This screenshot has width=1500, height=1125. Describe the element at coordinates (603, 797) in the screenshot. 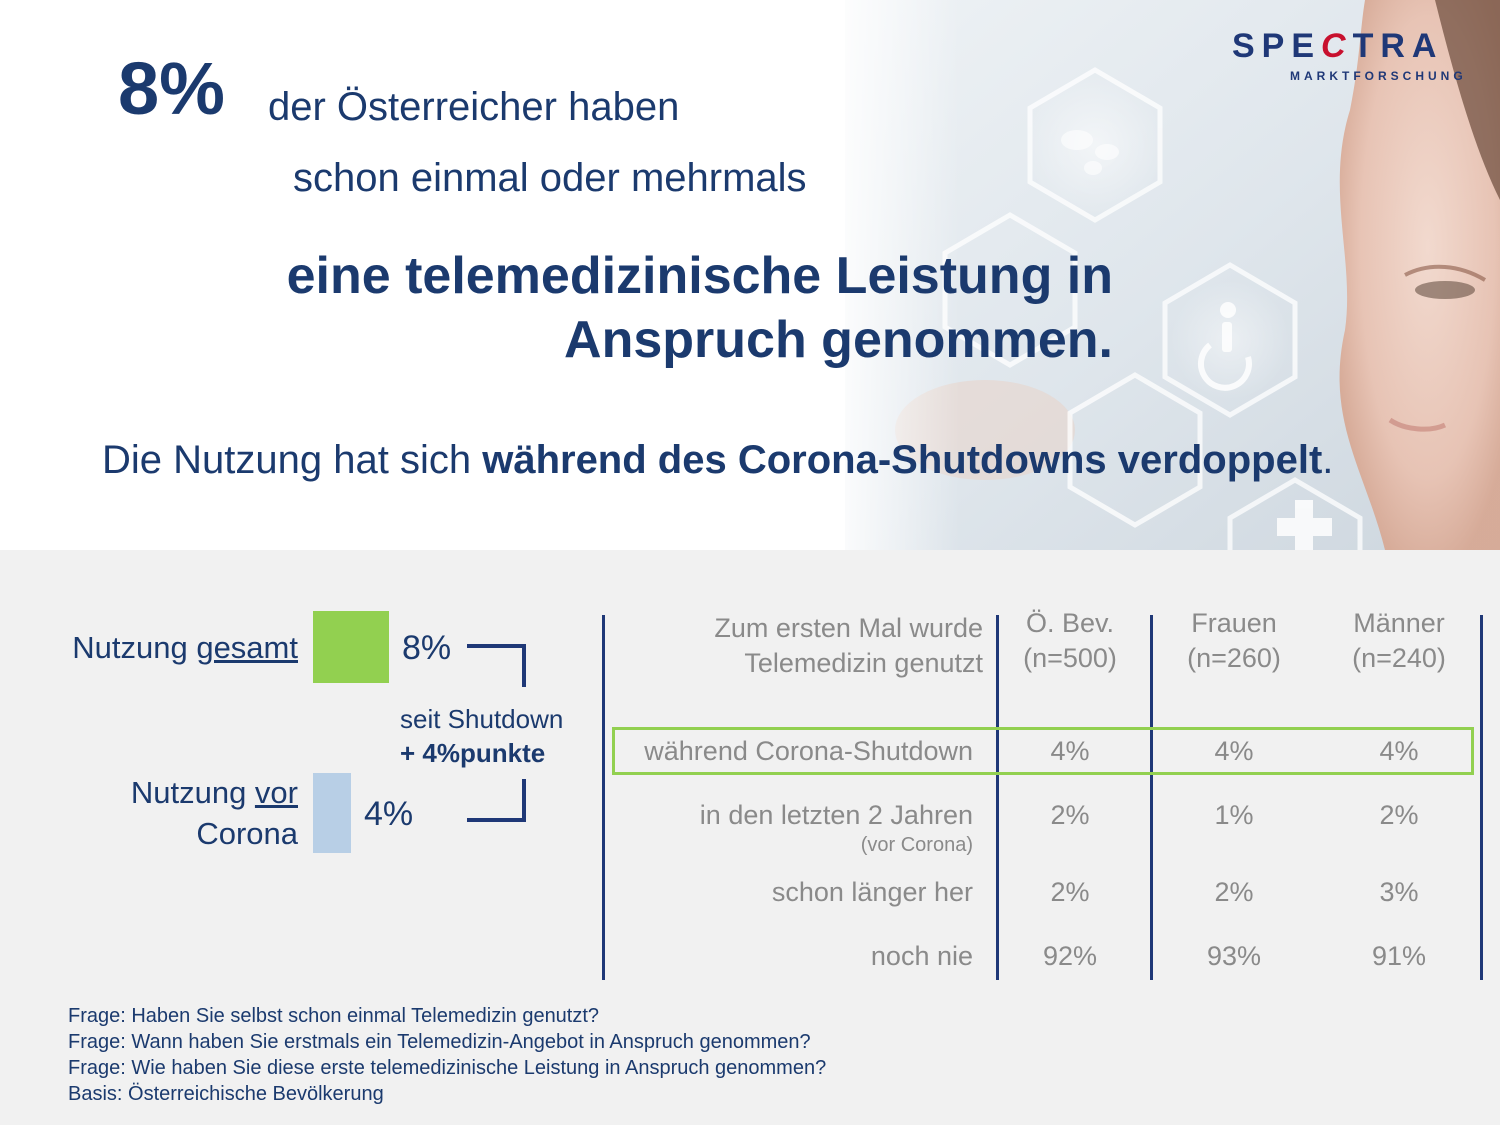

I see `table-divider-left` at that location.